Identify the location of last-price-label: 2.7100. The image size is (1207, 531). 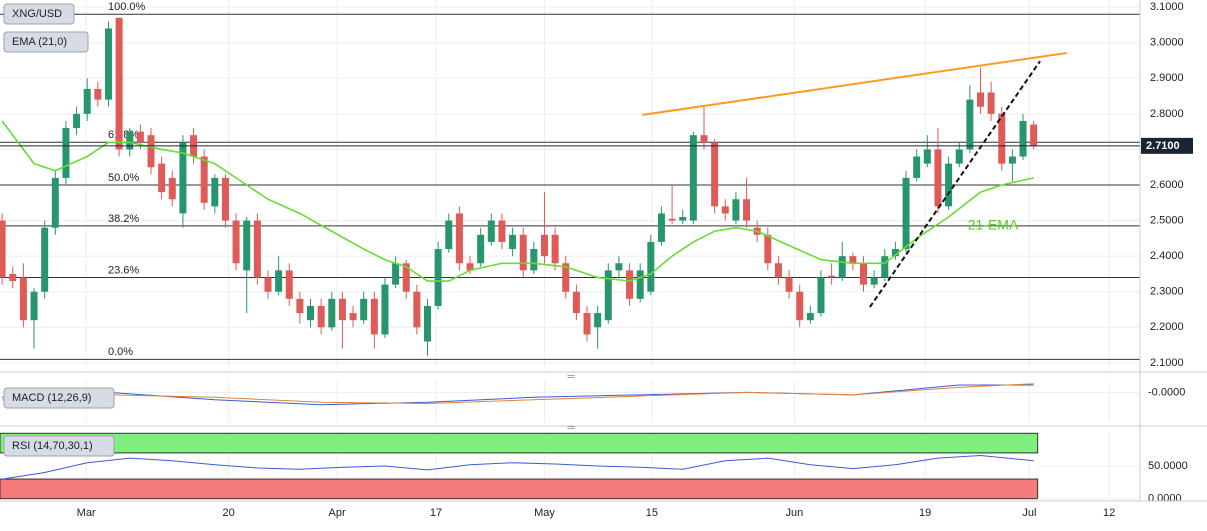
(1163, 146).